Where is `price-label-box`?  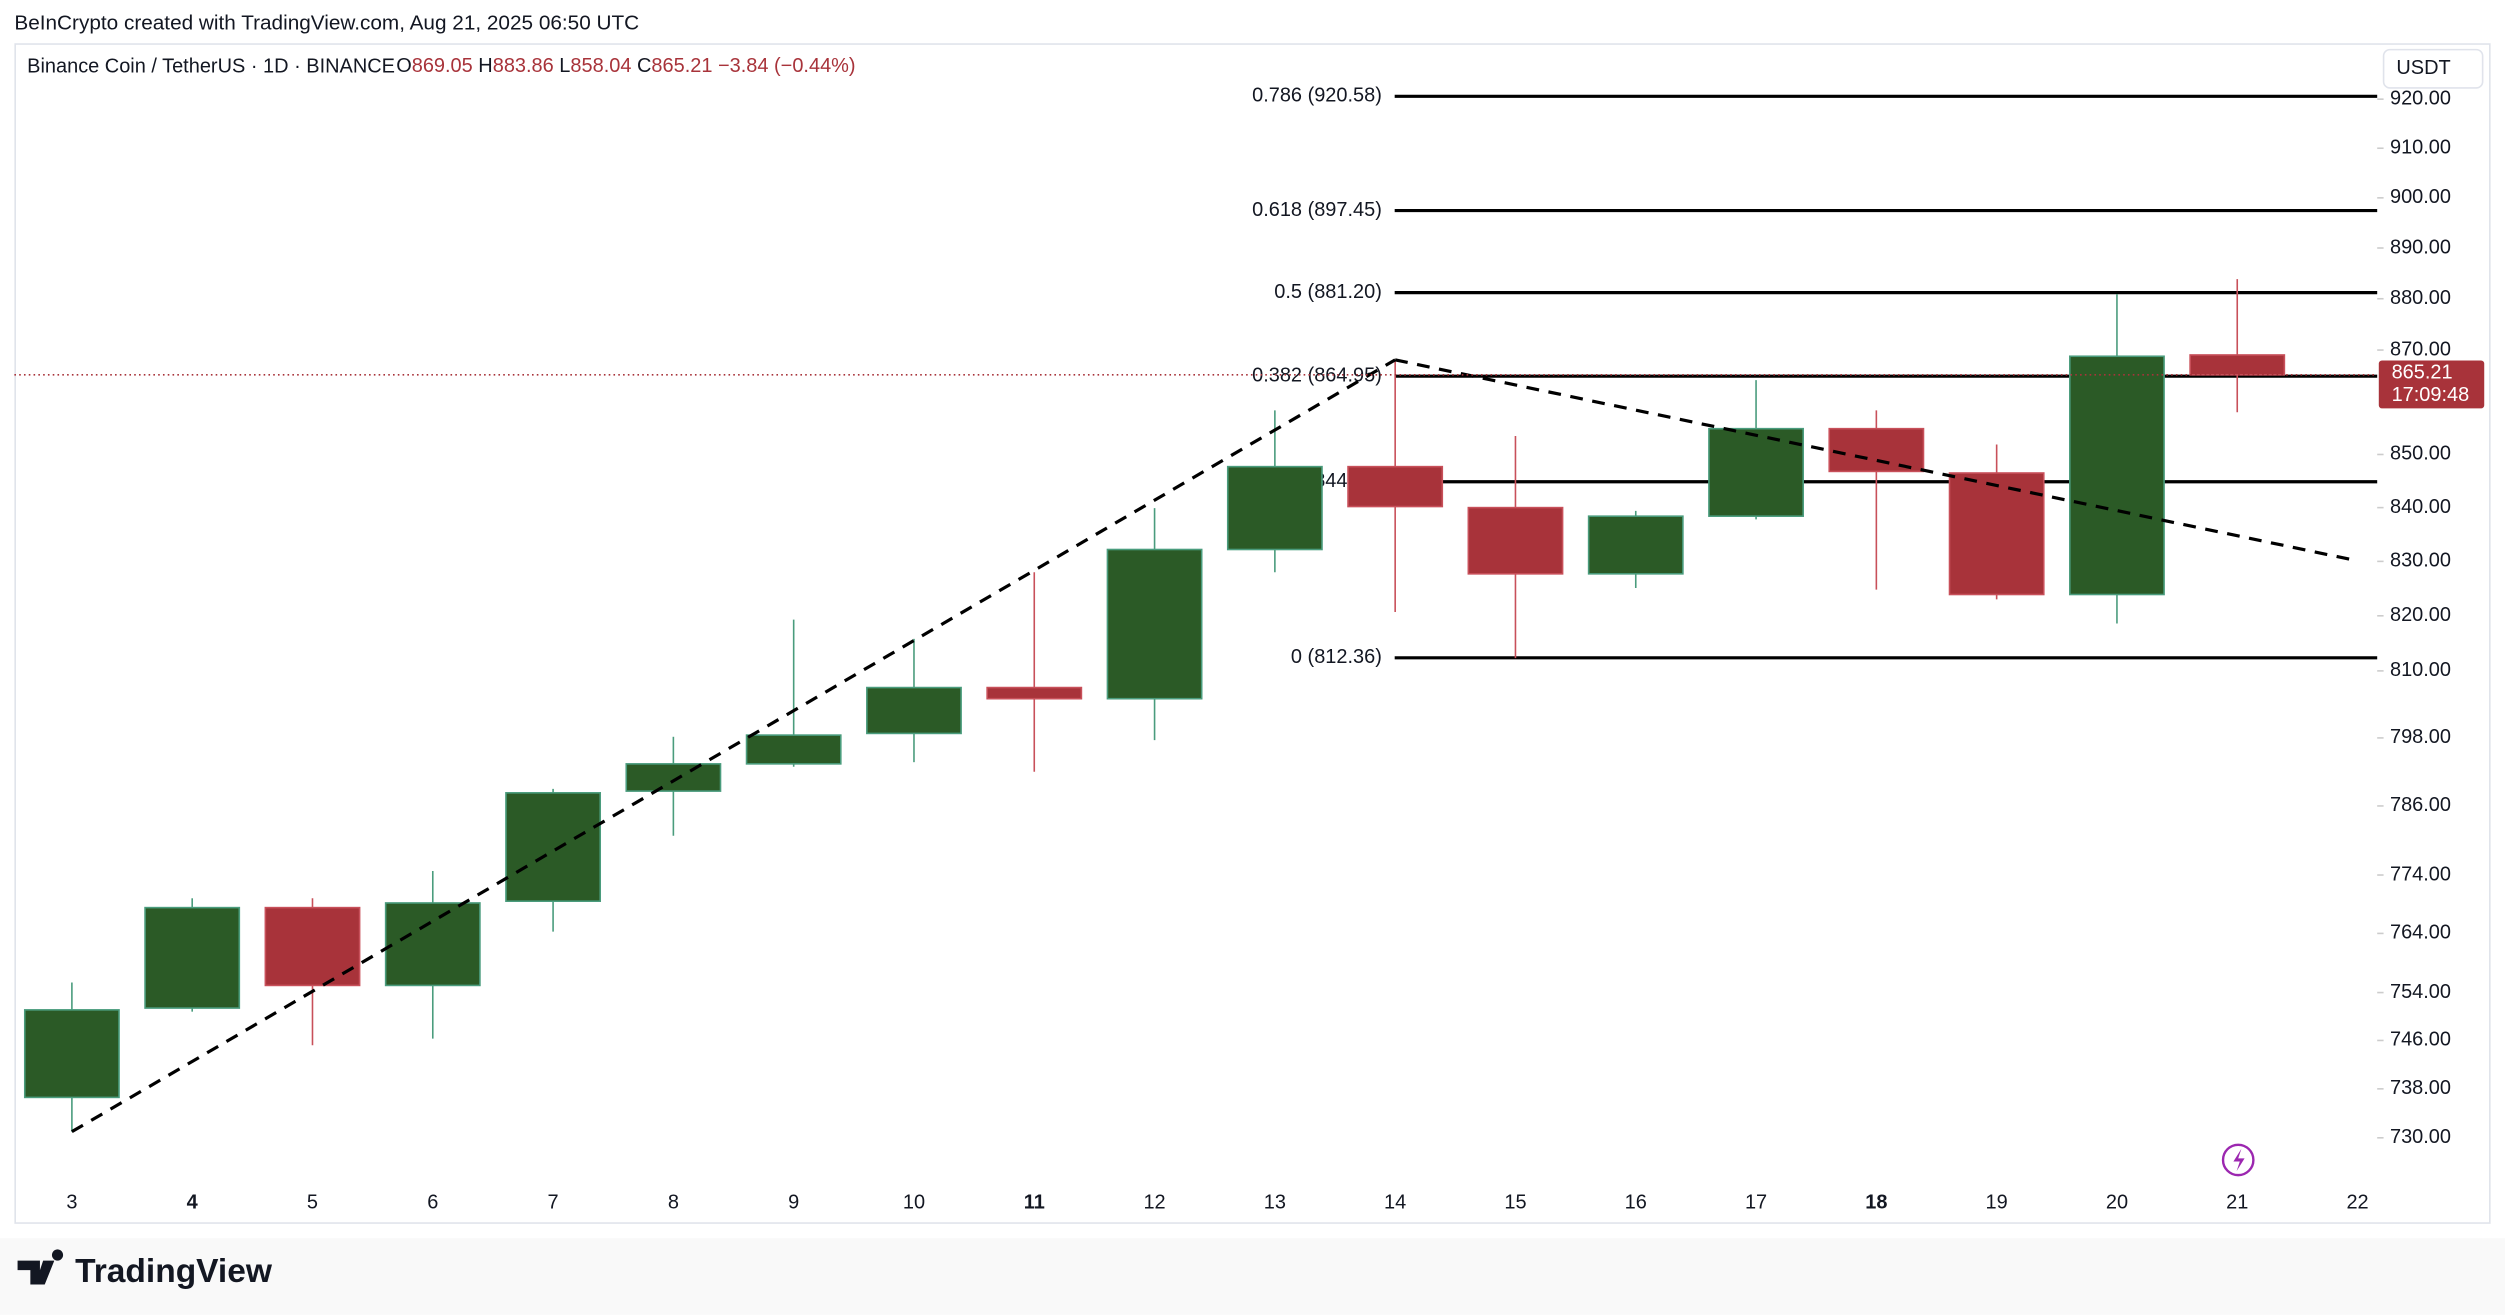 price-label-box is located at coordinates (2431, 384).